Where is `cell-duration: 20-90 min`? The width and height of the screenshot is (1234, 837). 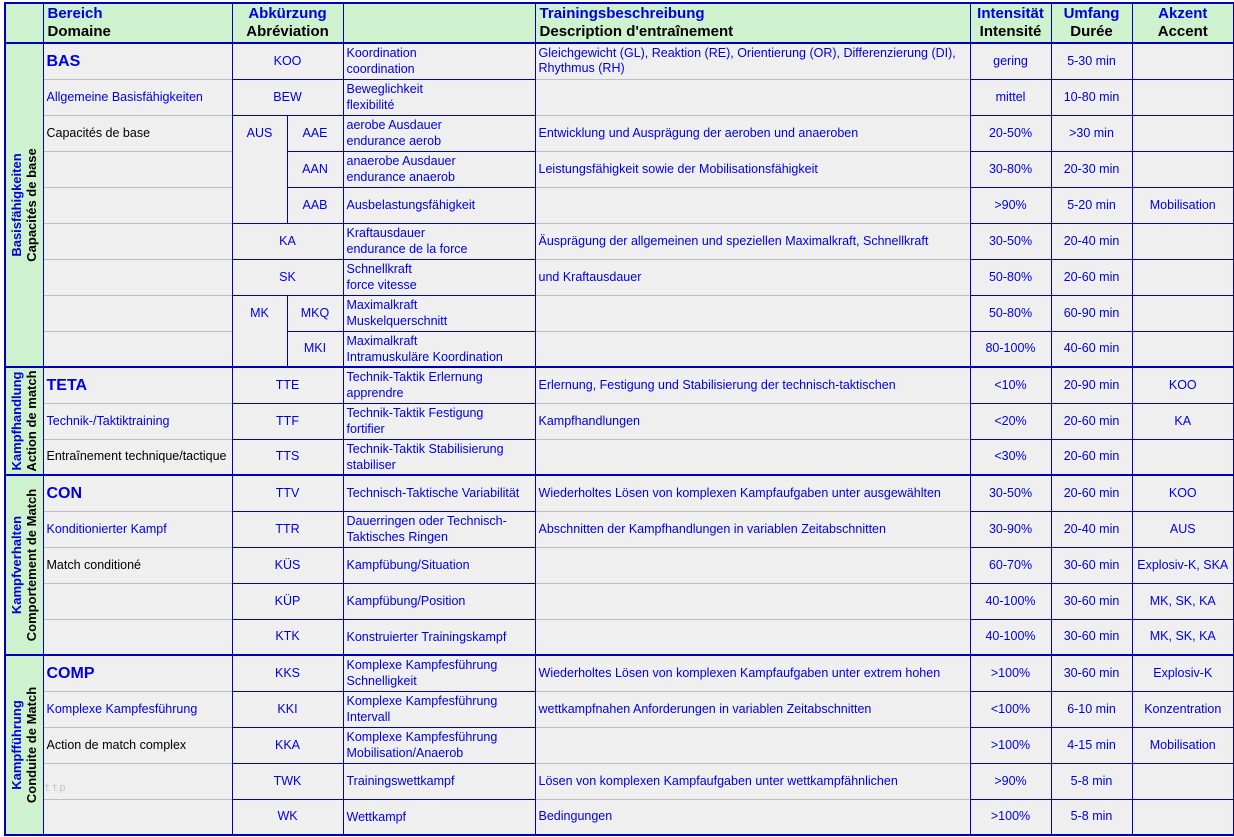
cell-duration: 20-90 min is located at coordinates (1091, 384).